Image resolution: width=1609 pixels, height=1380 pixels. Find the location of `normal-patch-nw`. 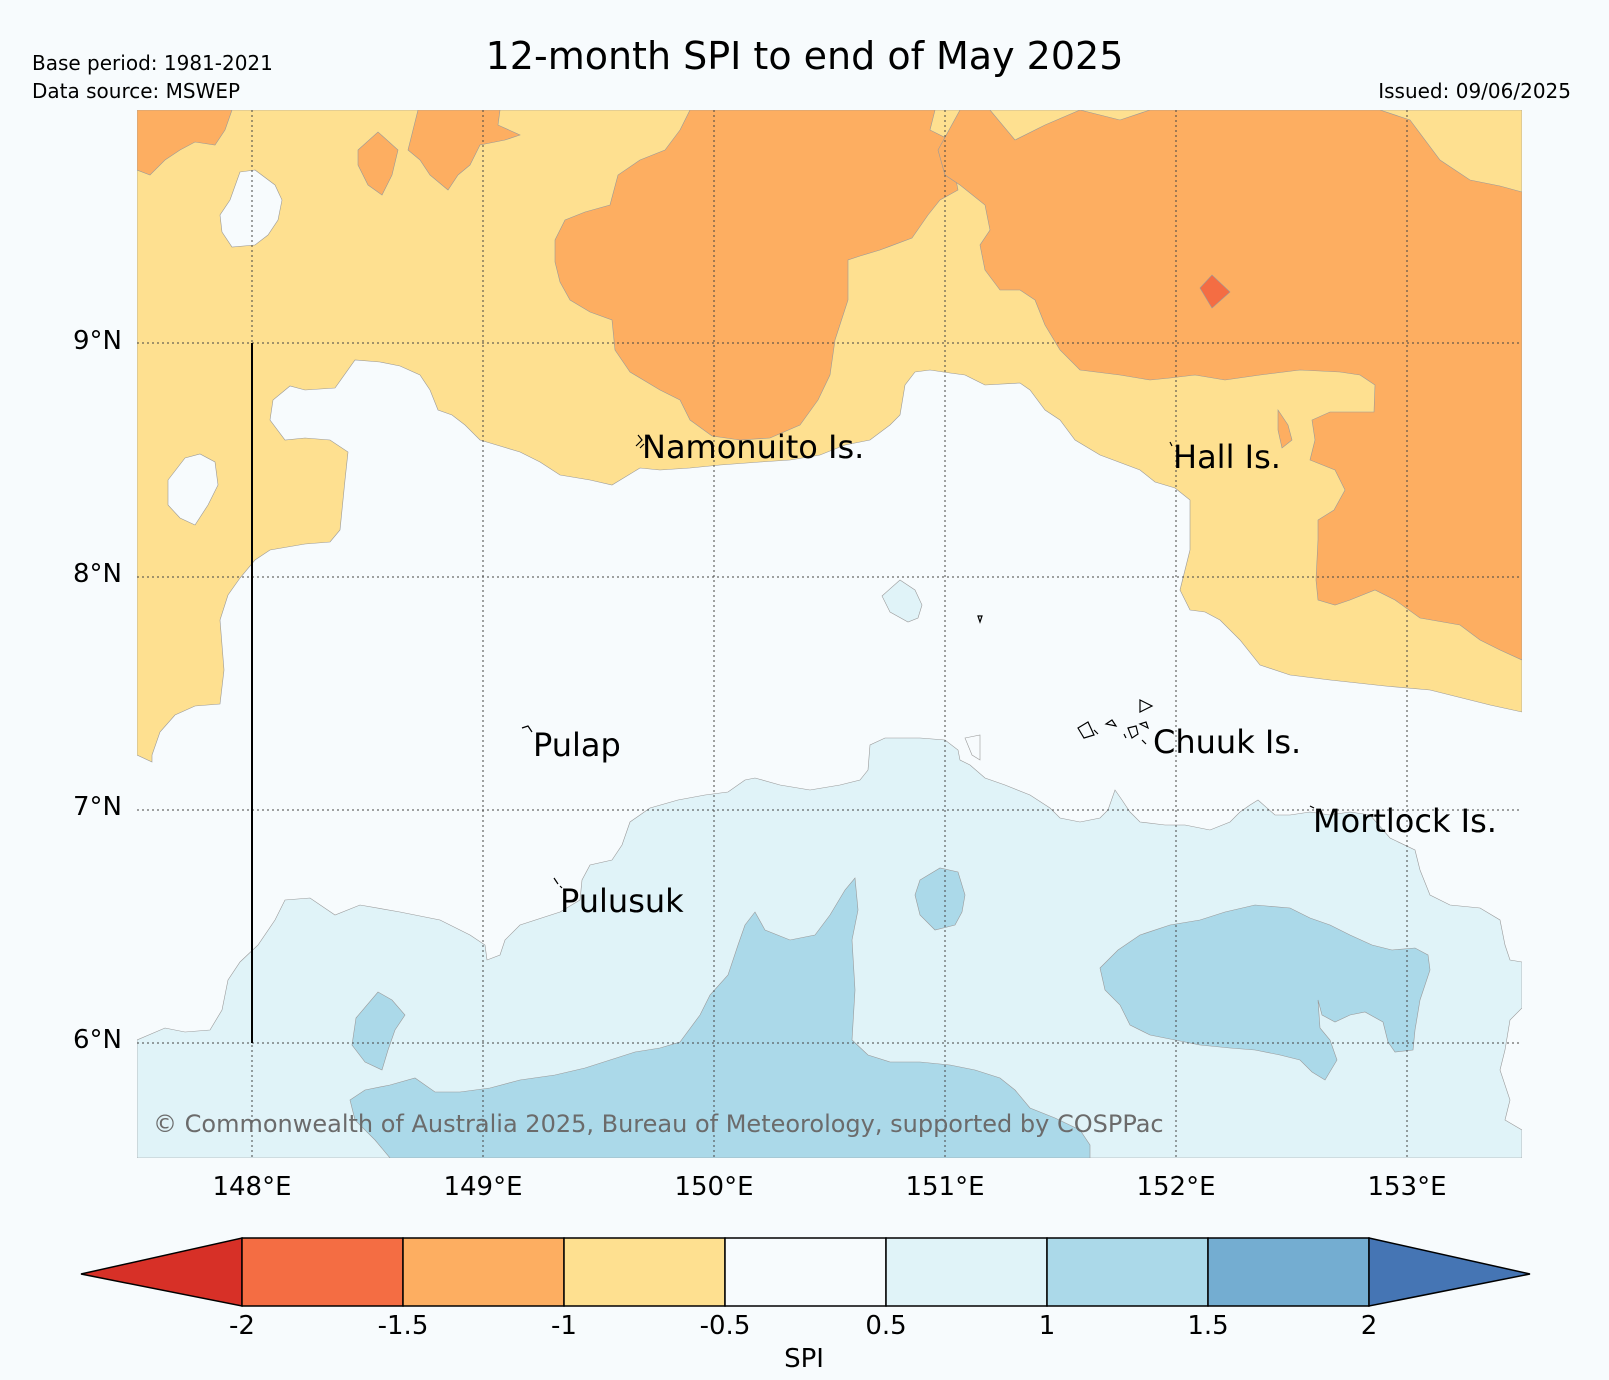

normal-patch-nw is located at coordinates (251, 208).